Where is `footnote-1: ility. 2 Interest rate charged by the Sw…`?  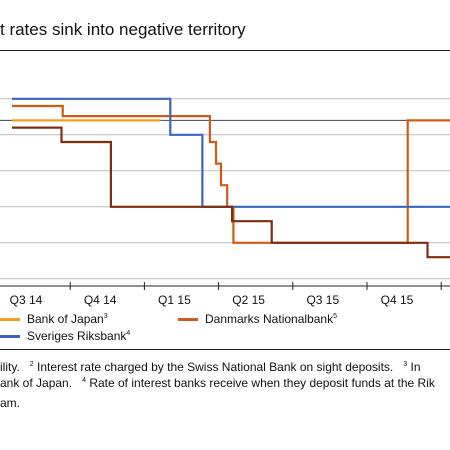
footnote-1: ility. 2 Interest rate charged by the Sw… is located at coordinates (210, 367).